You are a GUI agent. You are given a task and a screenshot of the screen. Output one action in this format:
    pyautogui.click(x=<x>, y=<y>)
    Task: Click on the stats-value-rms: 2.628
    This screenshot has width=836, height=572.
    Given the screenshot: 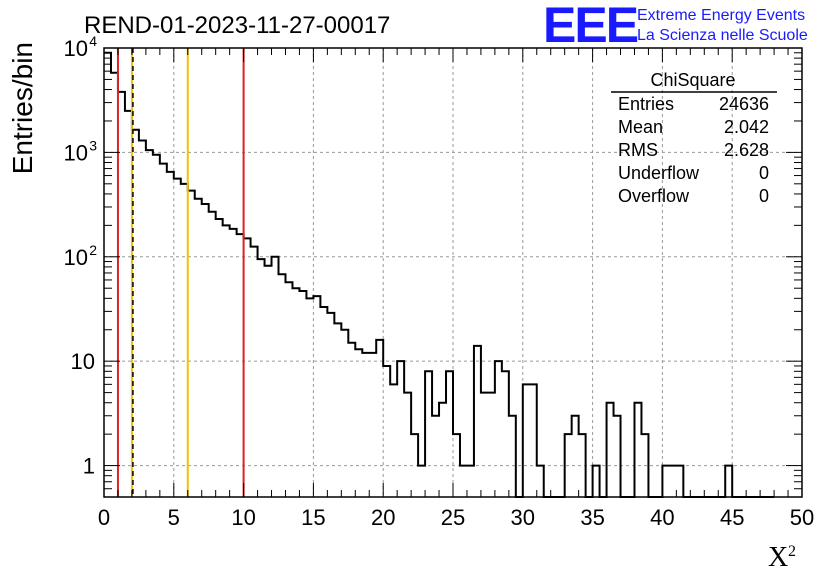 What is the action you would take?
    pyautogui.click(x=746, y=150)
    